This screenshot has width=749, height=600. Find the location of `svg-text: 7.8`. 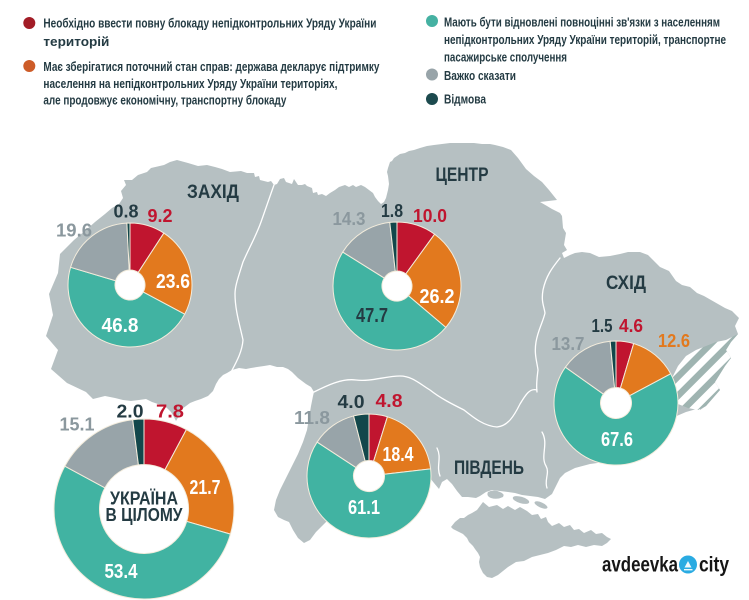

svg-text: 7.8 is located at coordinates (170, 412).